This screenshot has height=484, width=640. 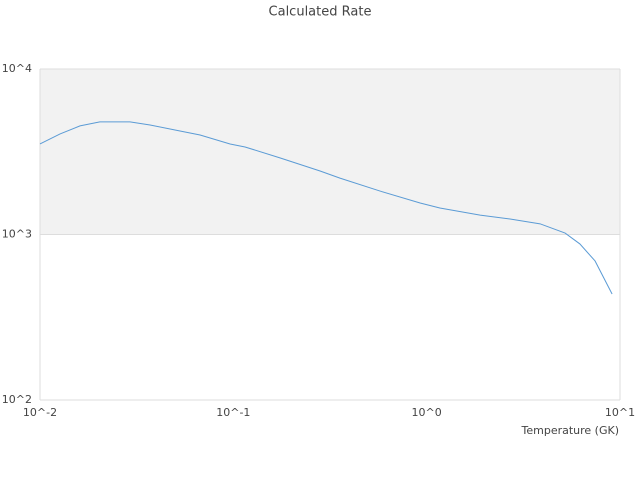 What do you see at coordinates (17, 68) in the screenshot?
I see `y-tick-label: 10^4` at bounding box center [17, 68].